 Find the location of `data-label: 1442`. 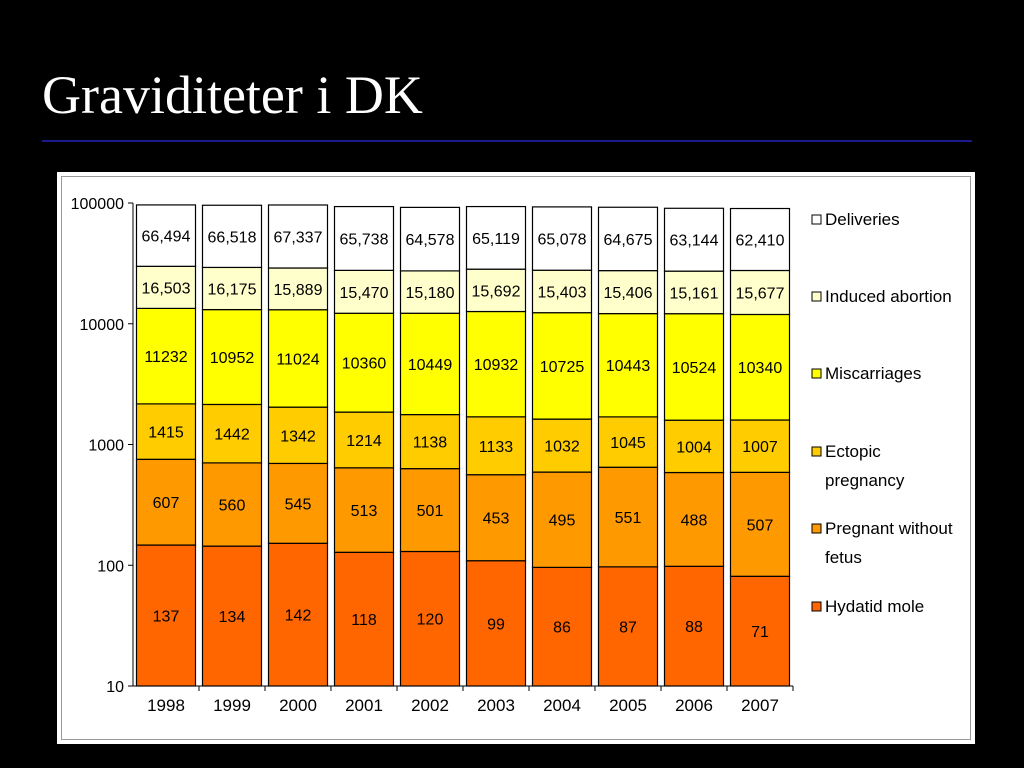

data-label: 1442 is located at coordinates (232, 435).